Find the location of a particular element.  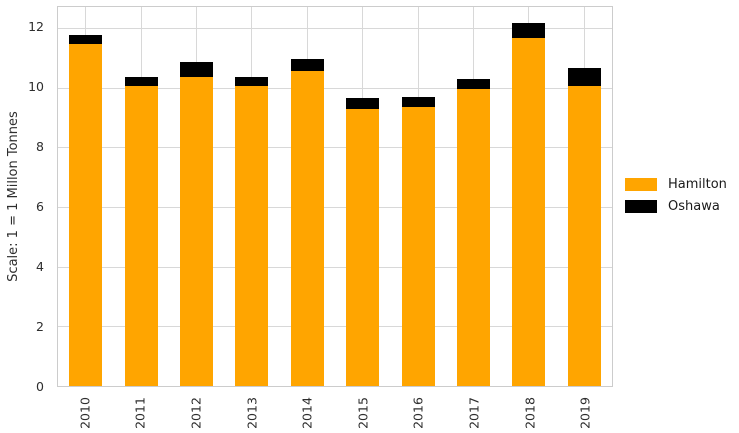

bar-slot-2019 is located at coordinates (584, 196).